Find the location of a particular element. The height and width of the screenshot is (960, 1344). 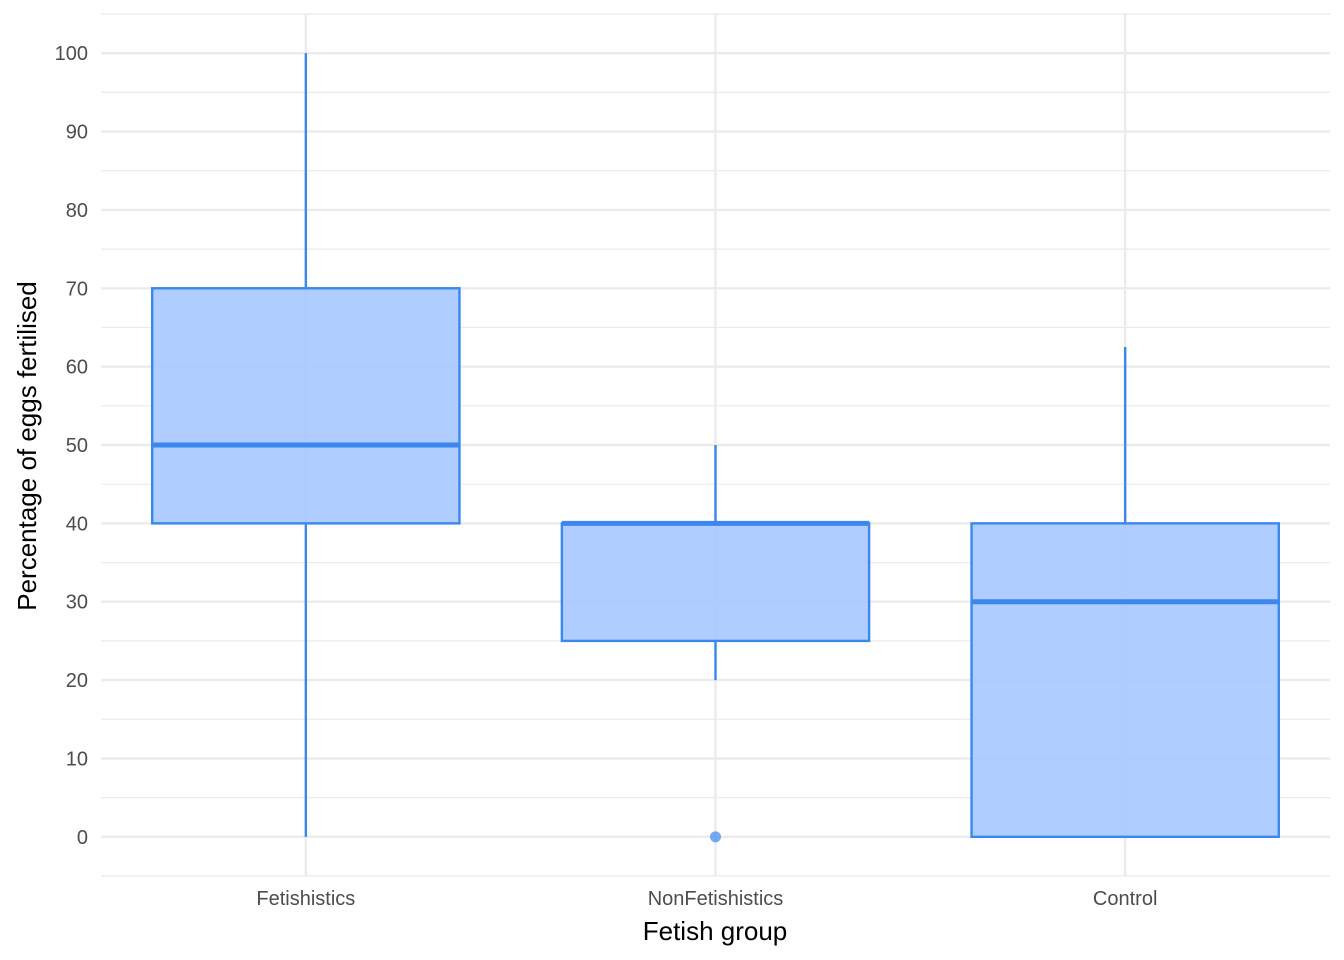

y-tick-labels: 0 10 20 30 40 50 60 70 80 90 100 is located at coordinates (71, 446).